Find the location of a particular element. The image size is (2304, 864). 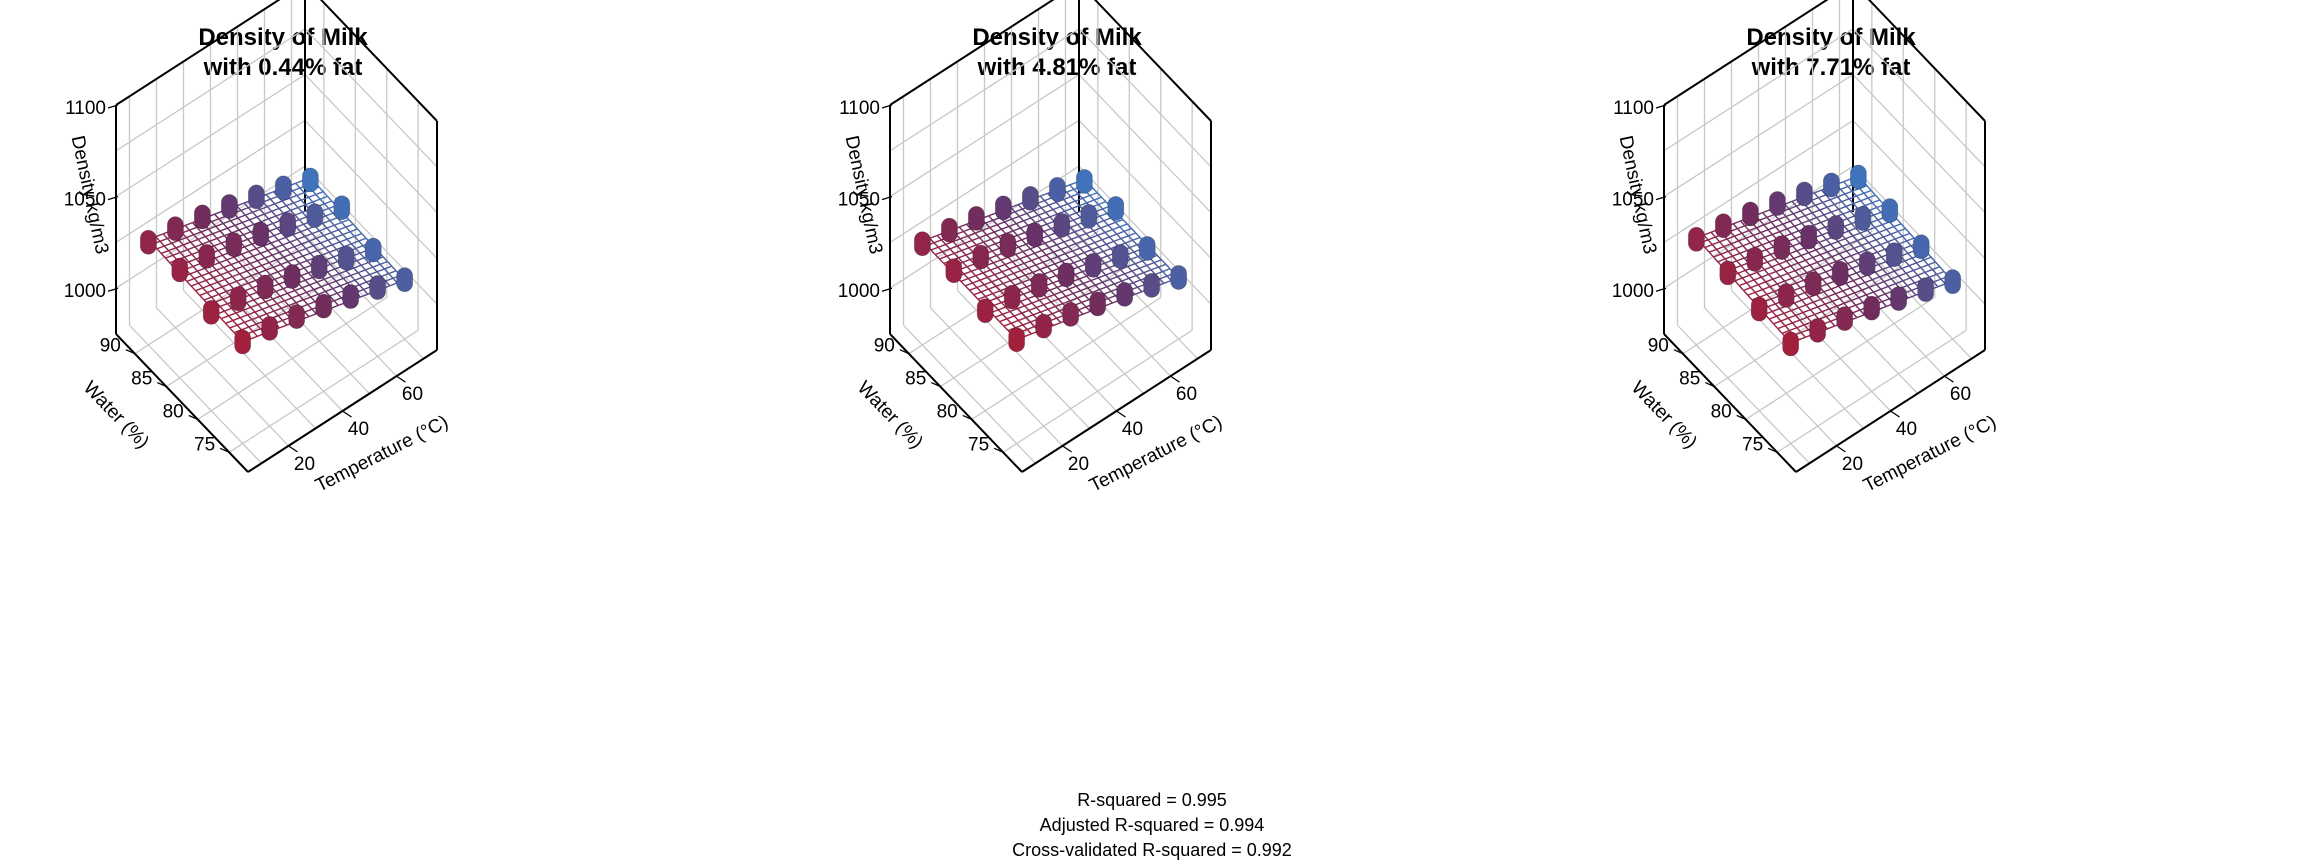

y-tick is located at coordinates (1710, 384).